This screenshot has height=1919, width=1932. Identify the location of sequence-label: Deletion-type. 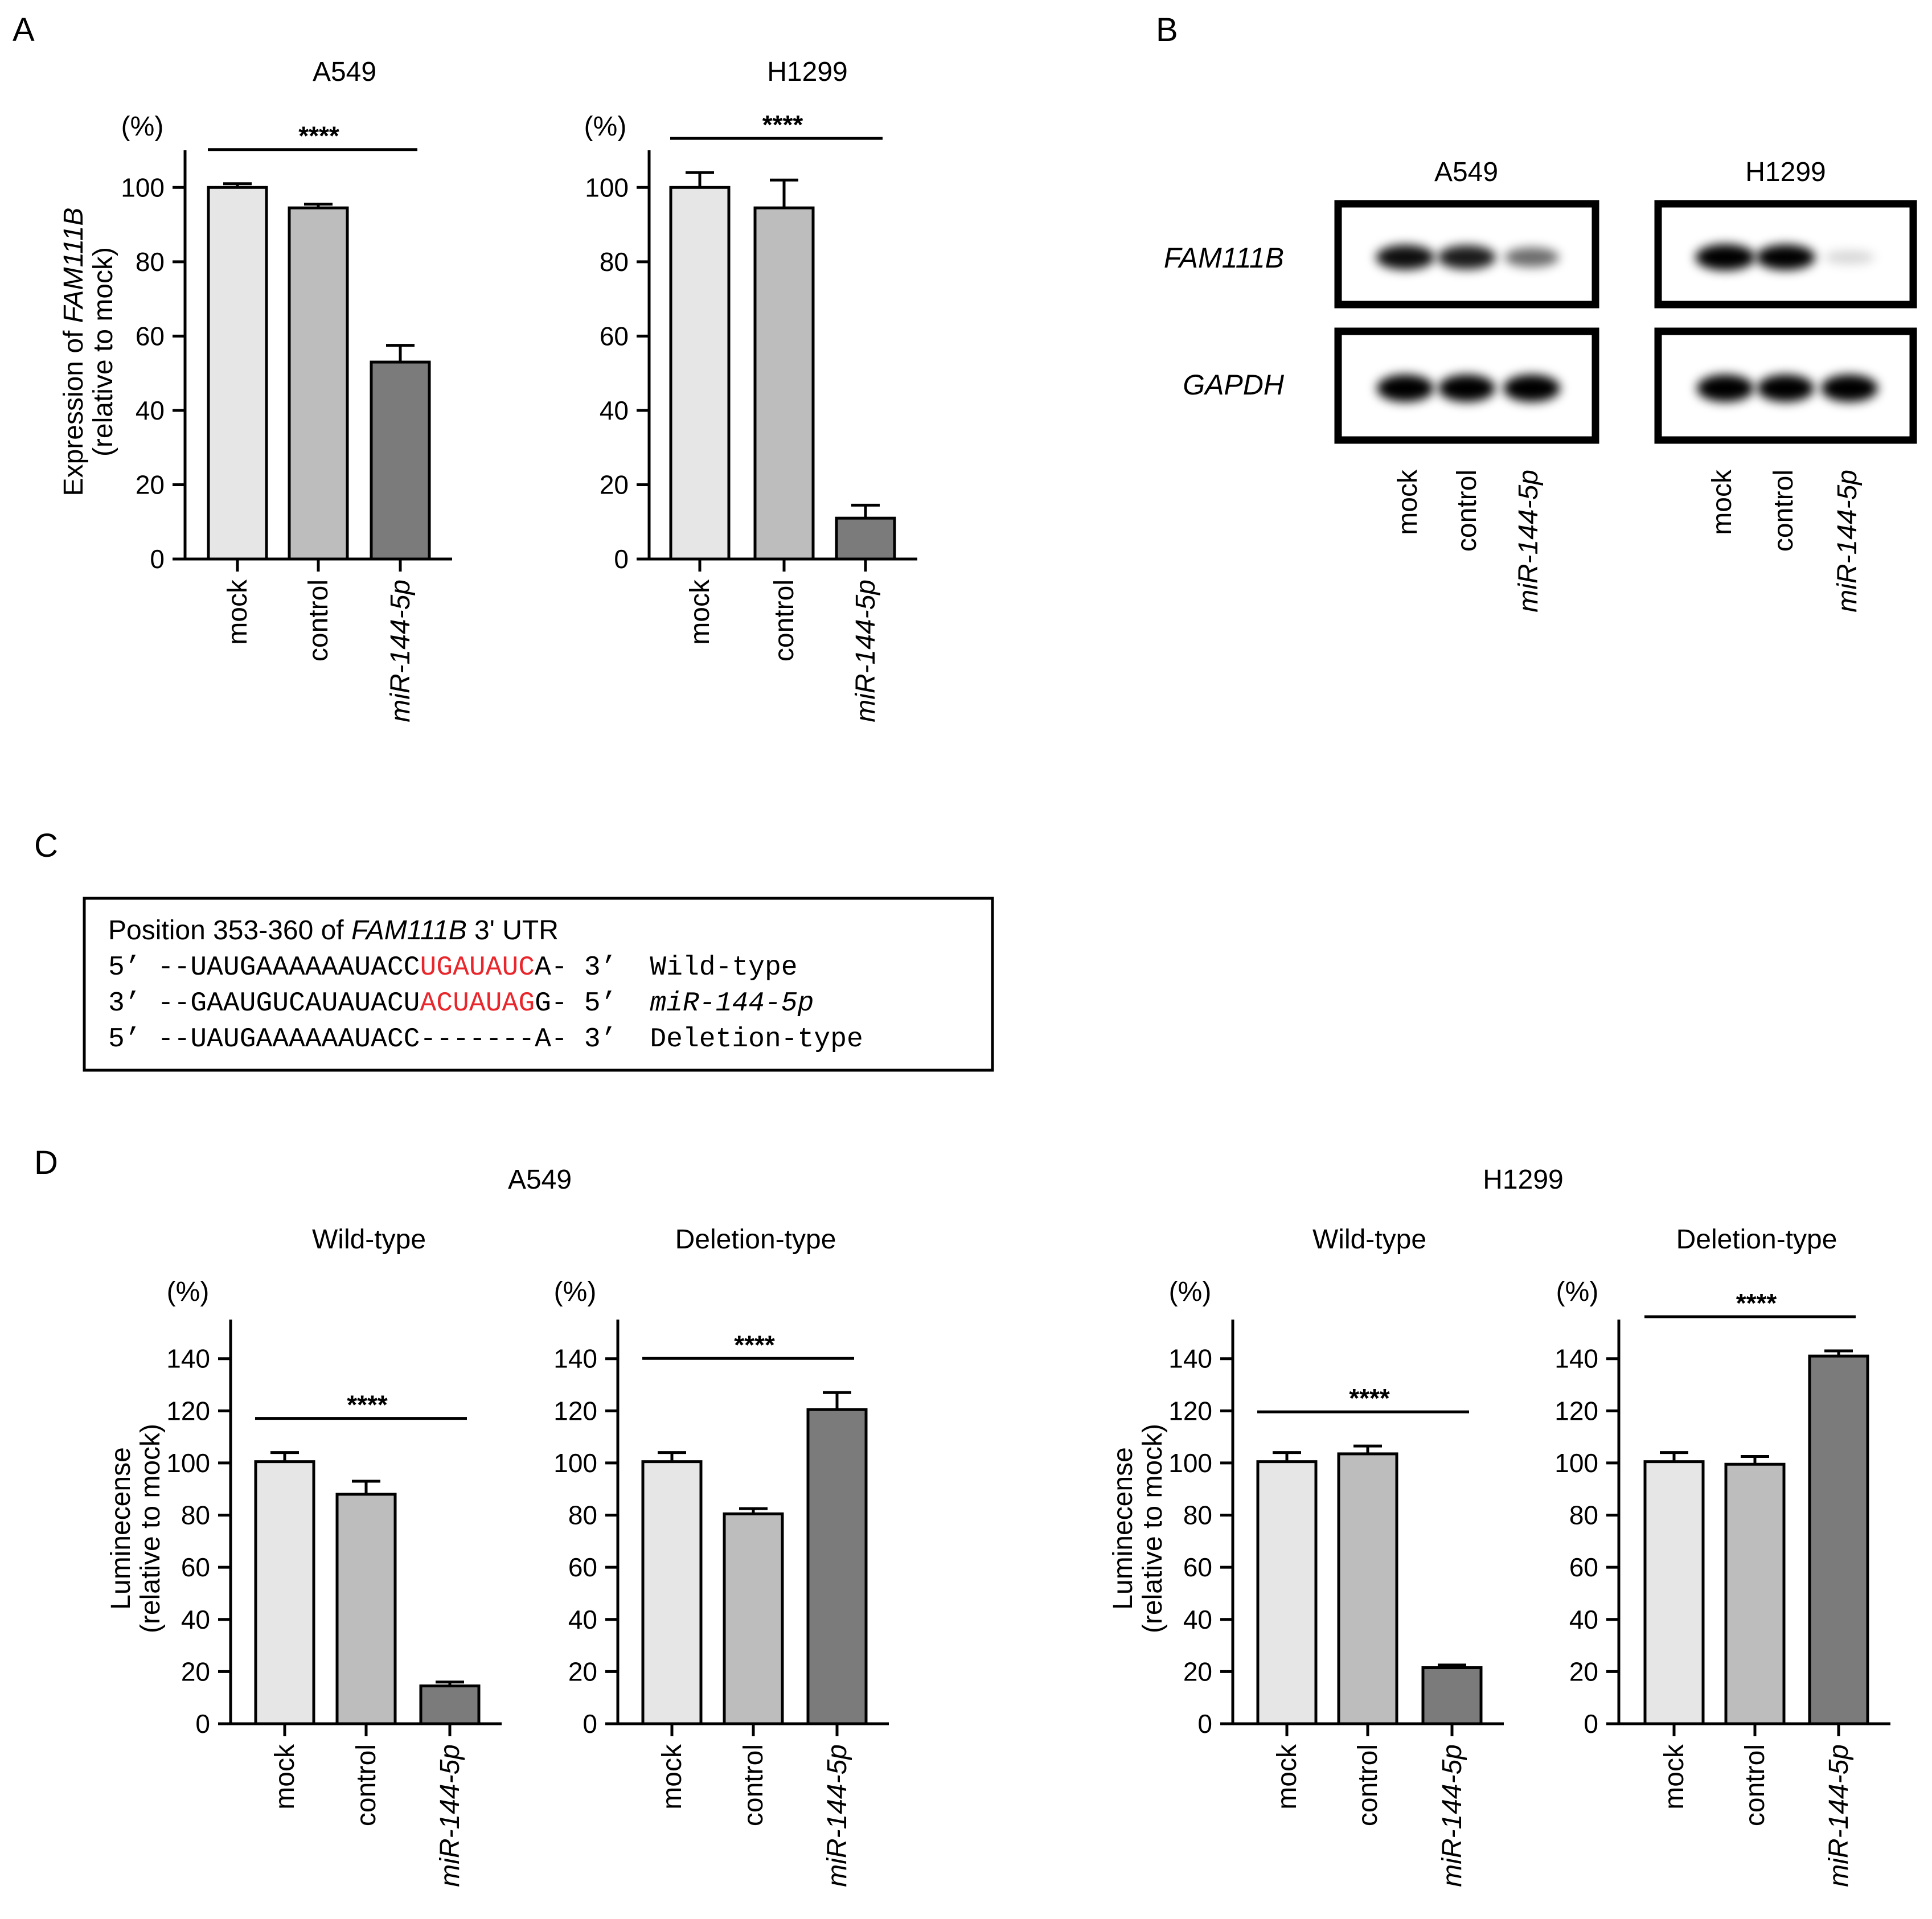
(756, 1039).